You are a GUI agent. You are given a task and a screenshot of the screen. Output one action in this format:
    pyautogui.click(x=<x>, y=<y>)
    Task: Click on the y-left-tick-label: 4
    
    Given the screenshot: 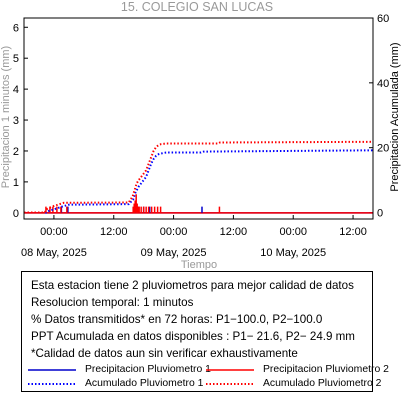 What is the action you would take?
    pyautogui.click(x=16, y=90)
    